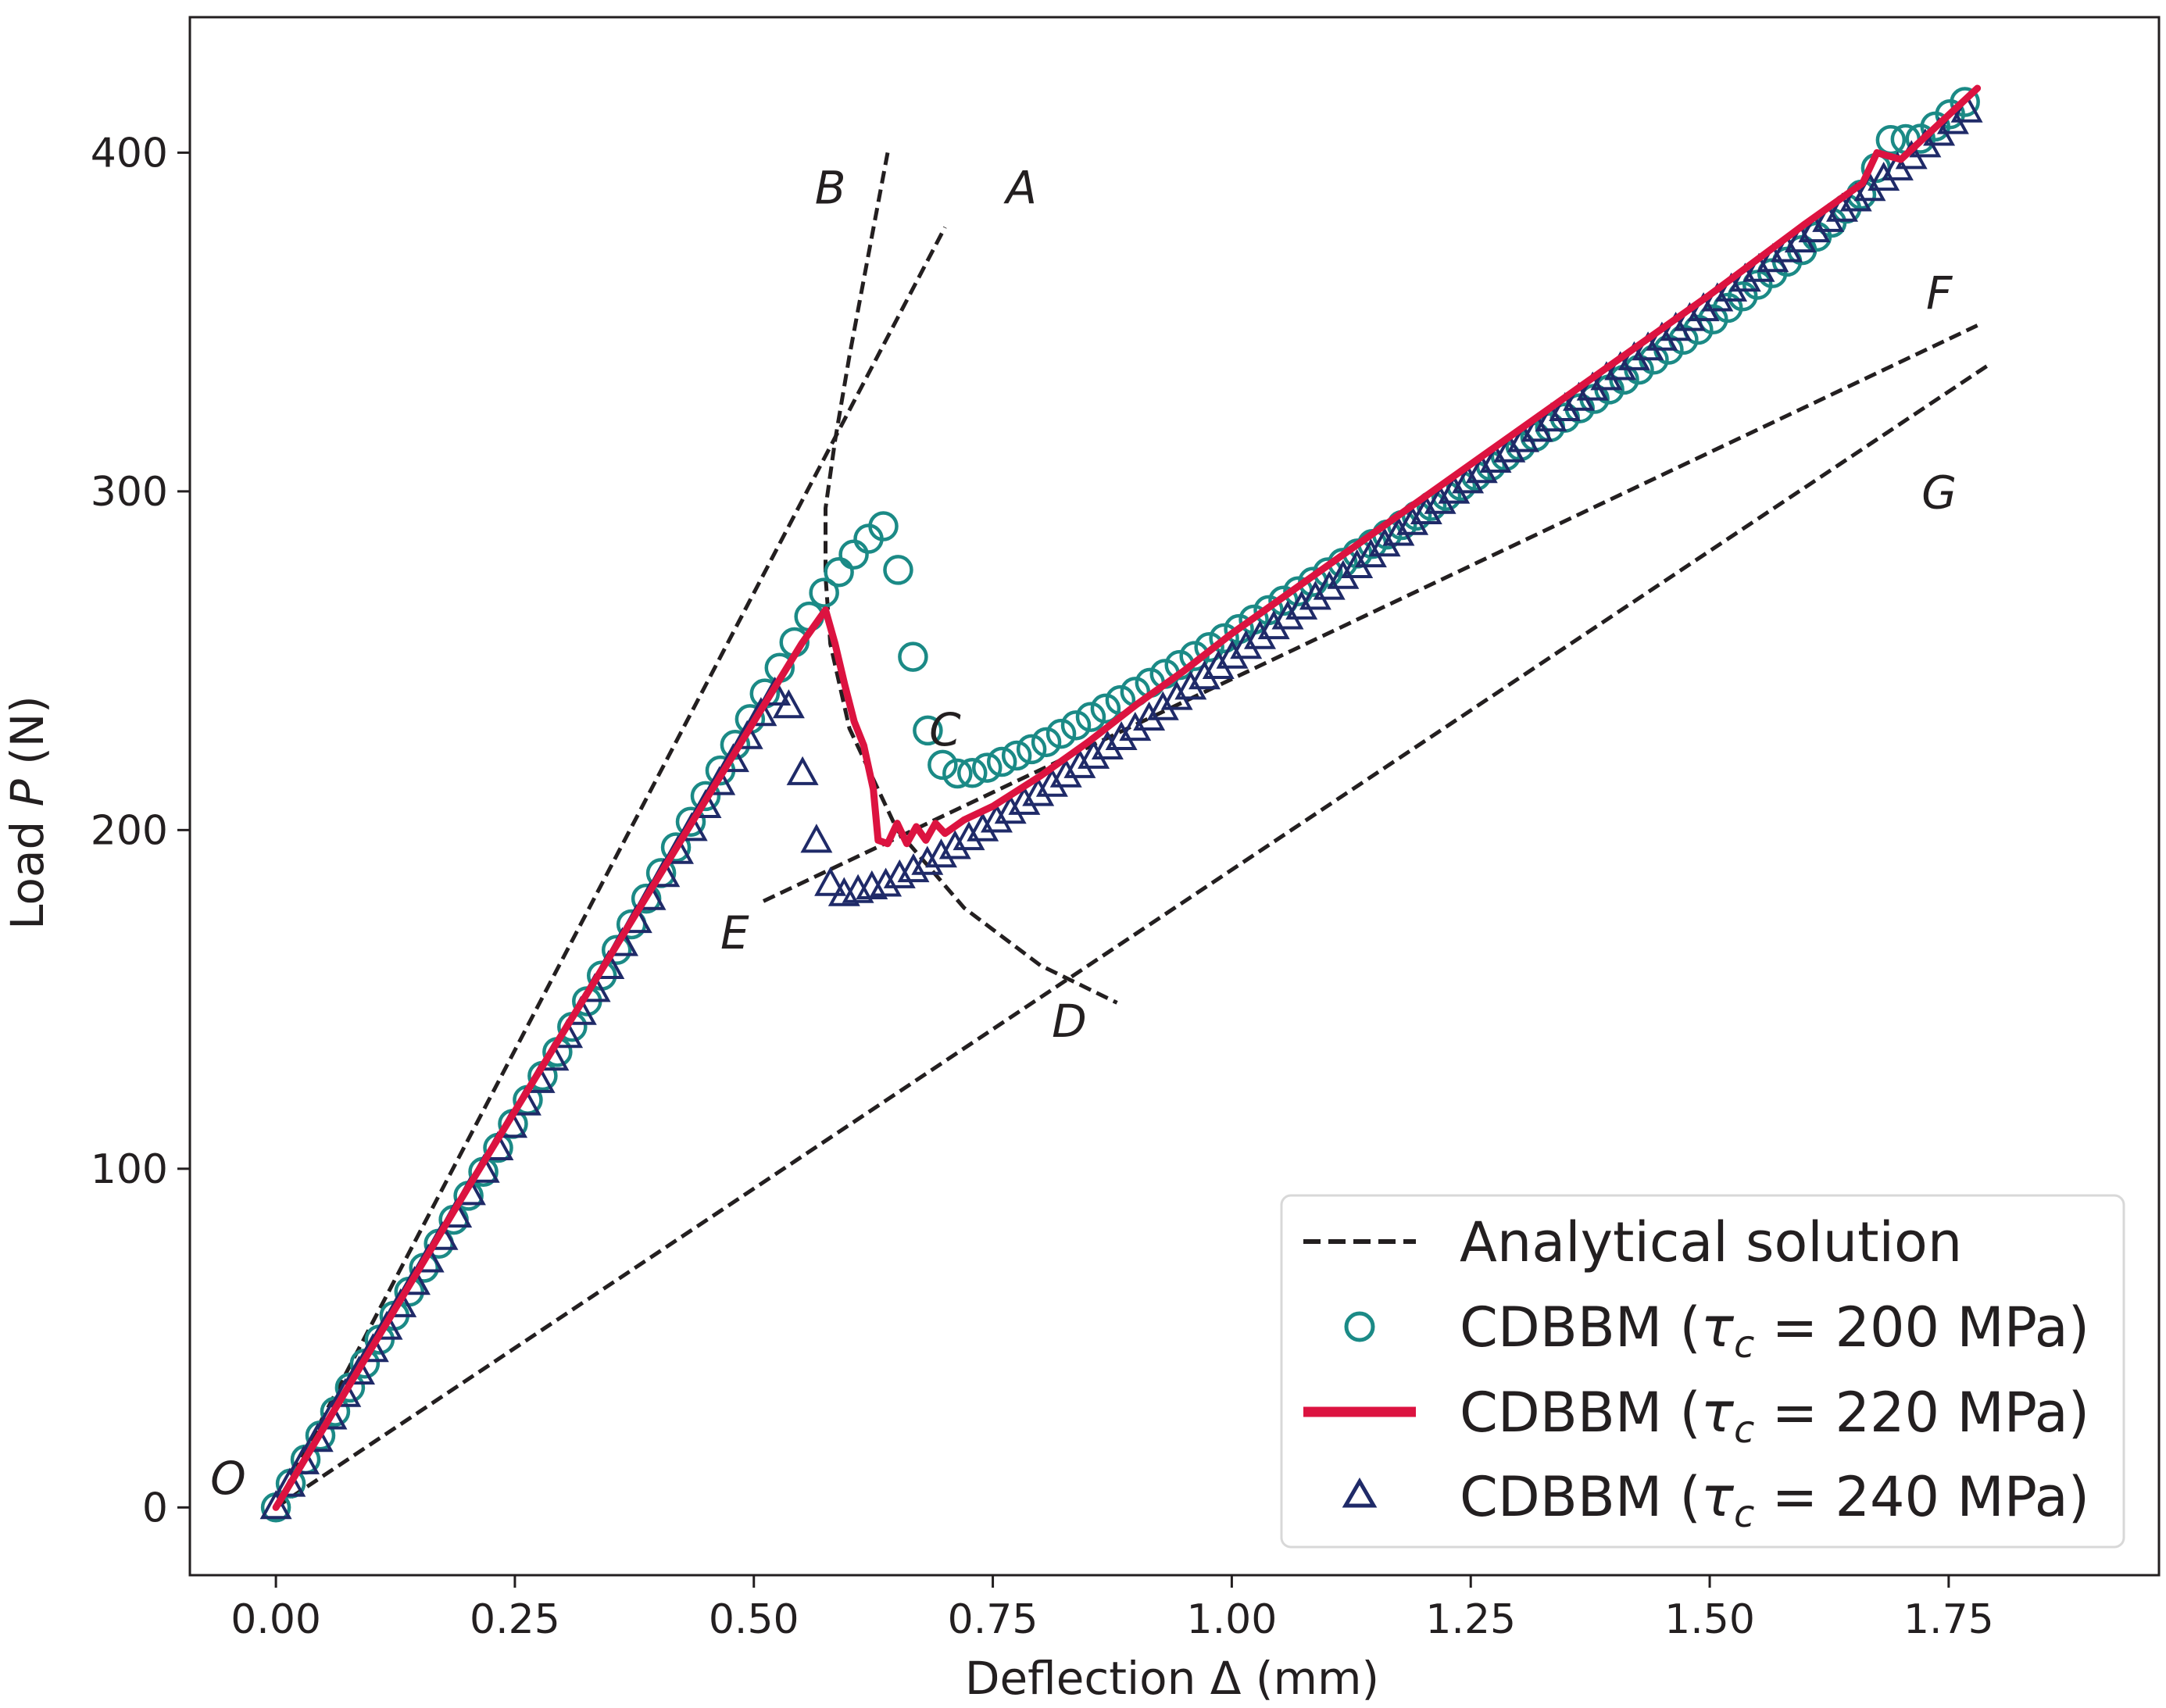 The height and width of the screenshot is (1708, 2166). Describe the element at coordinates (1711, 1242) in the screenshot. I see `legend-label-analytical: Analytical solution` at that location.